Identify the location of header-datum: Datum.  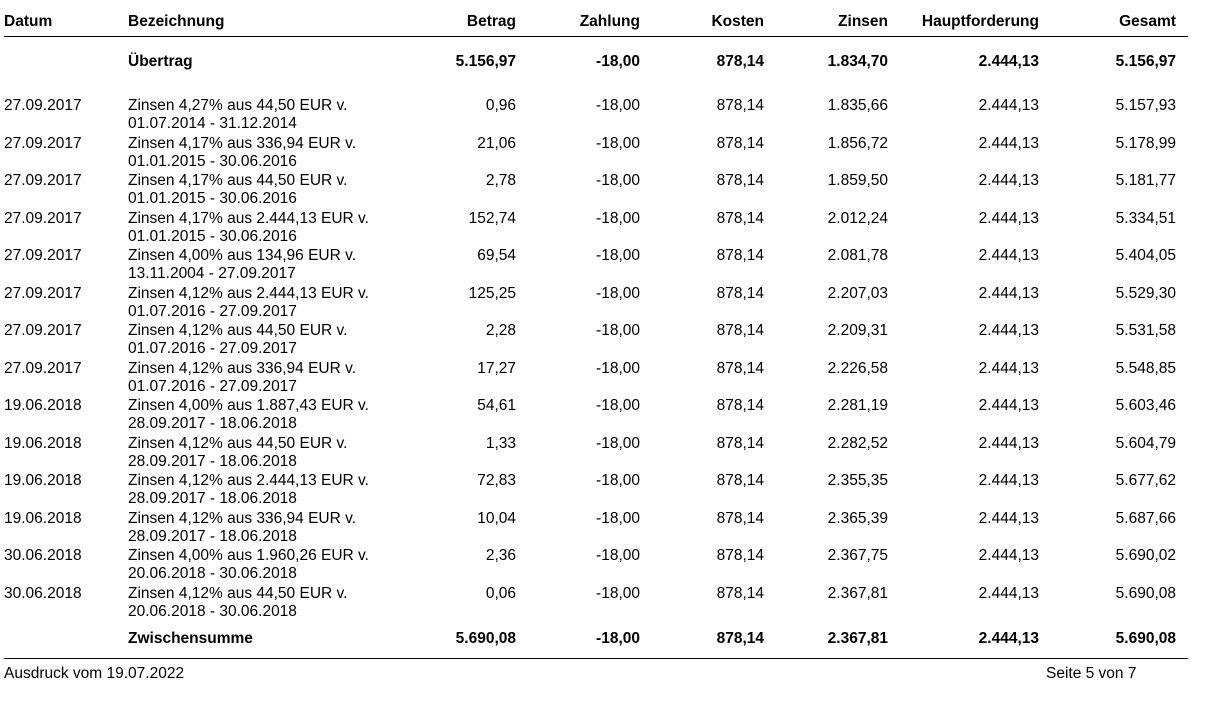
(66, 18).